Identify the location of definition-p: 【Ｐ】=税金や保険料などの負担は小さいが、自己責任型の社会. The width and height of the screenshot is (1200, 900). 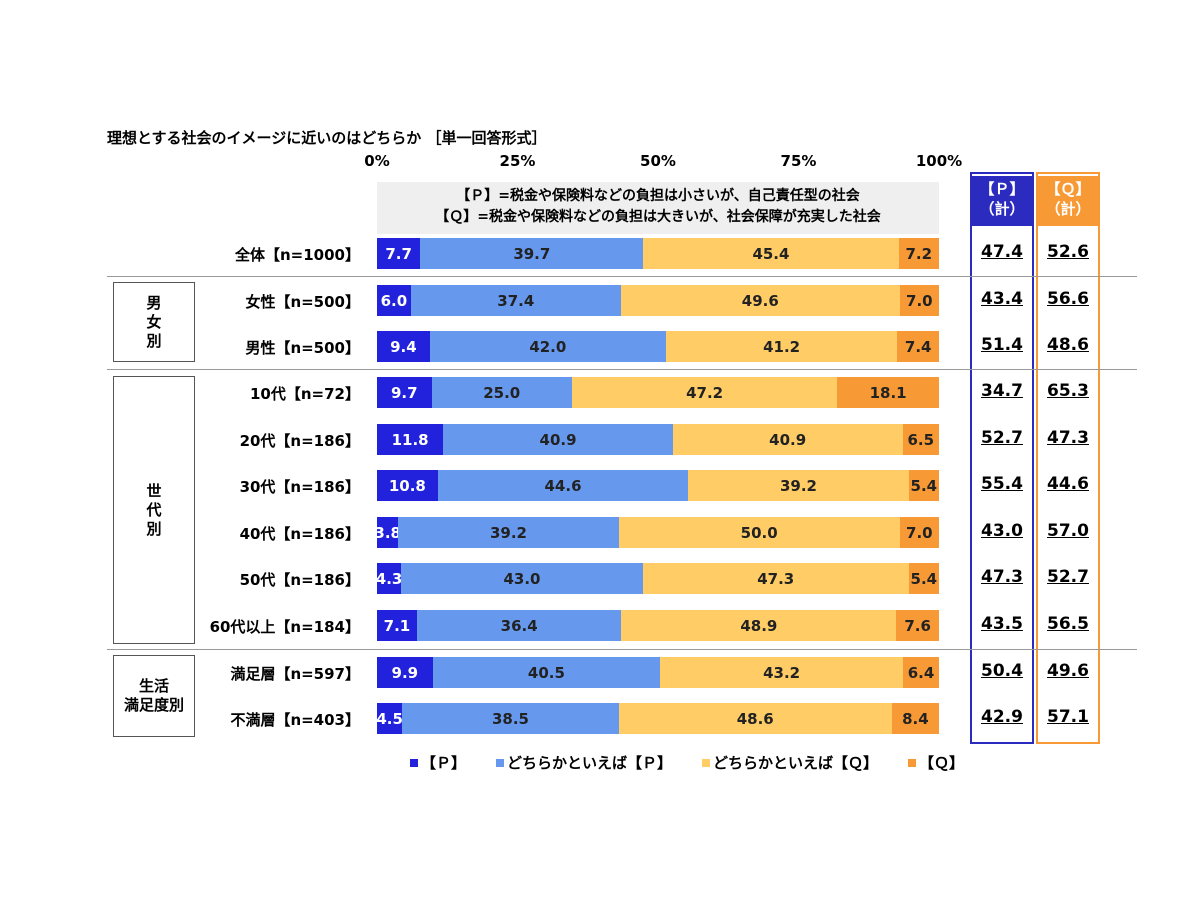
(658, 196).